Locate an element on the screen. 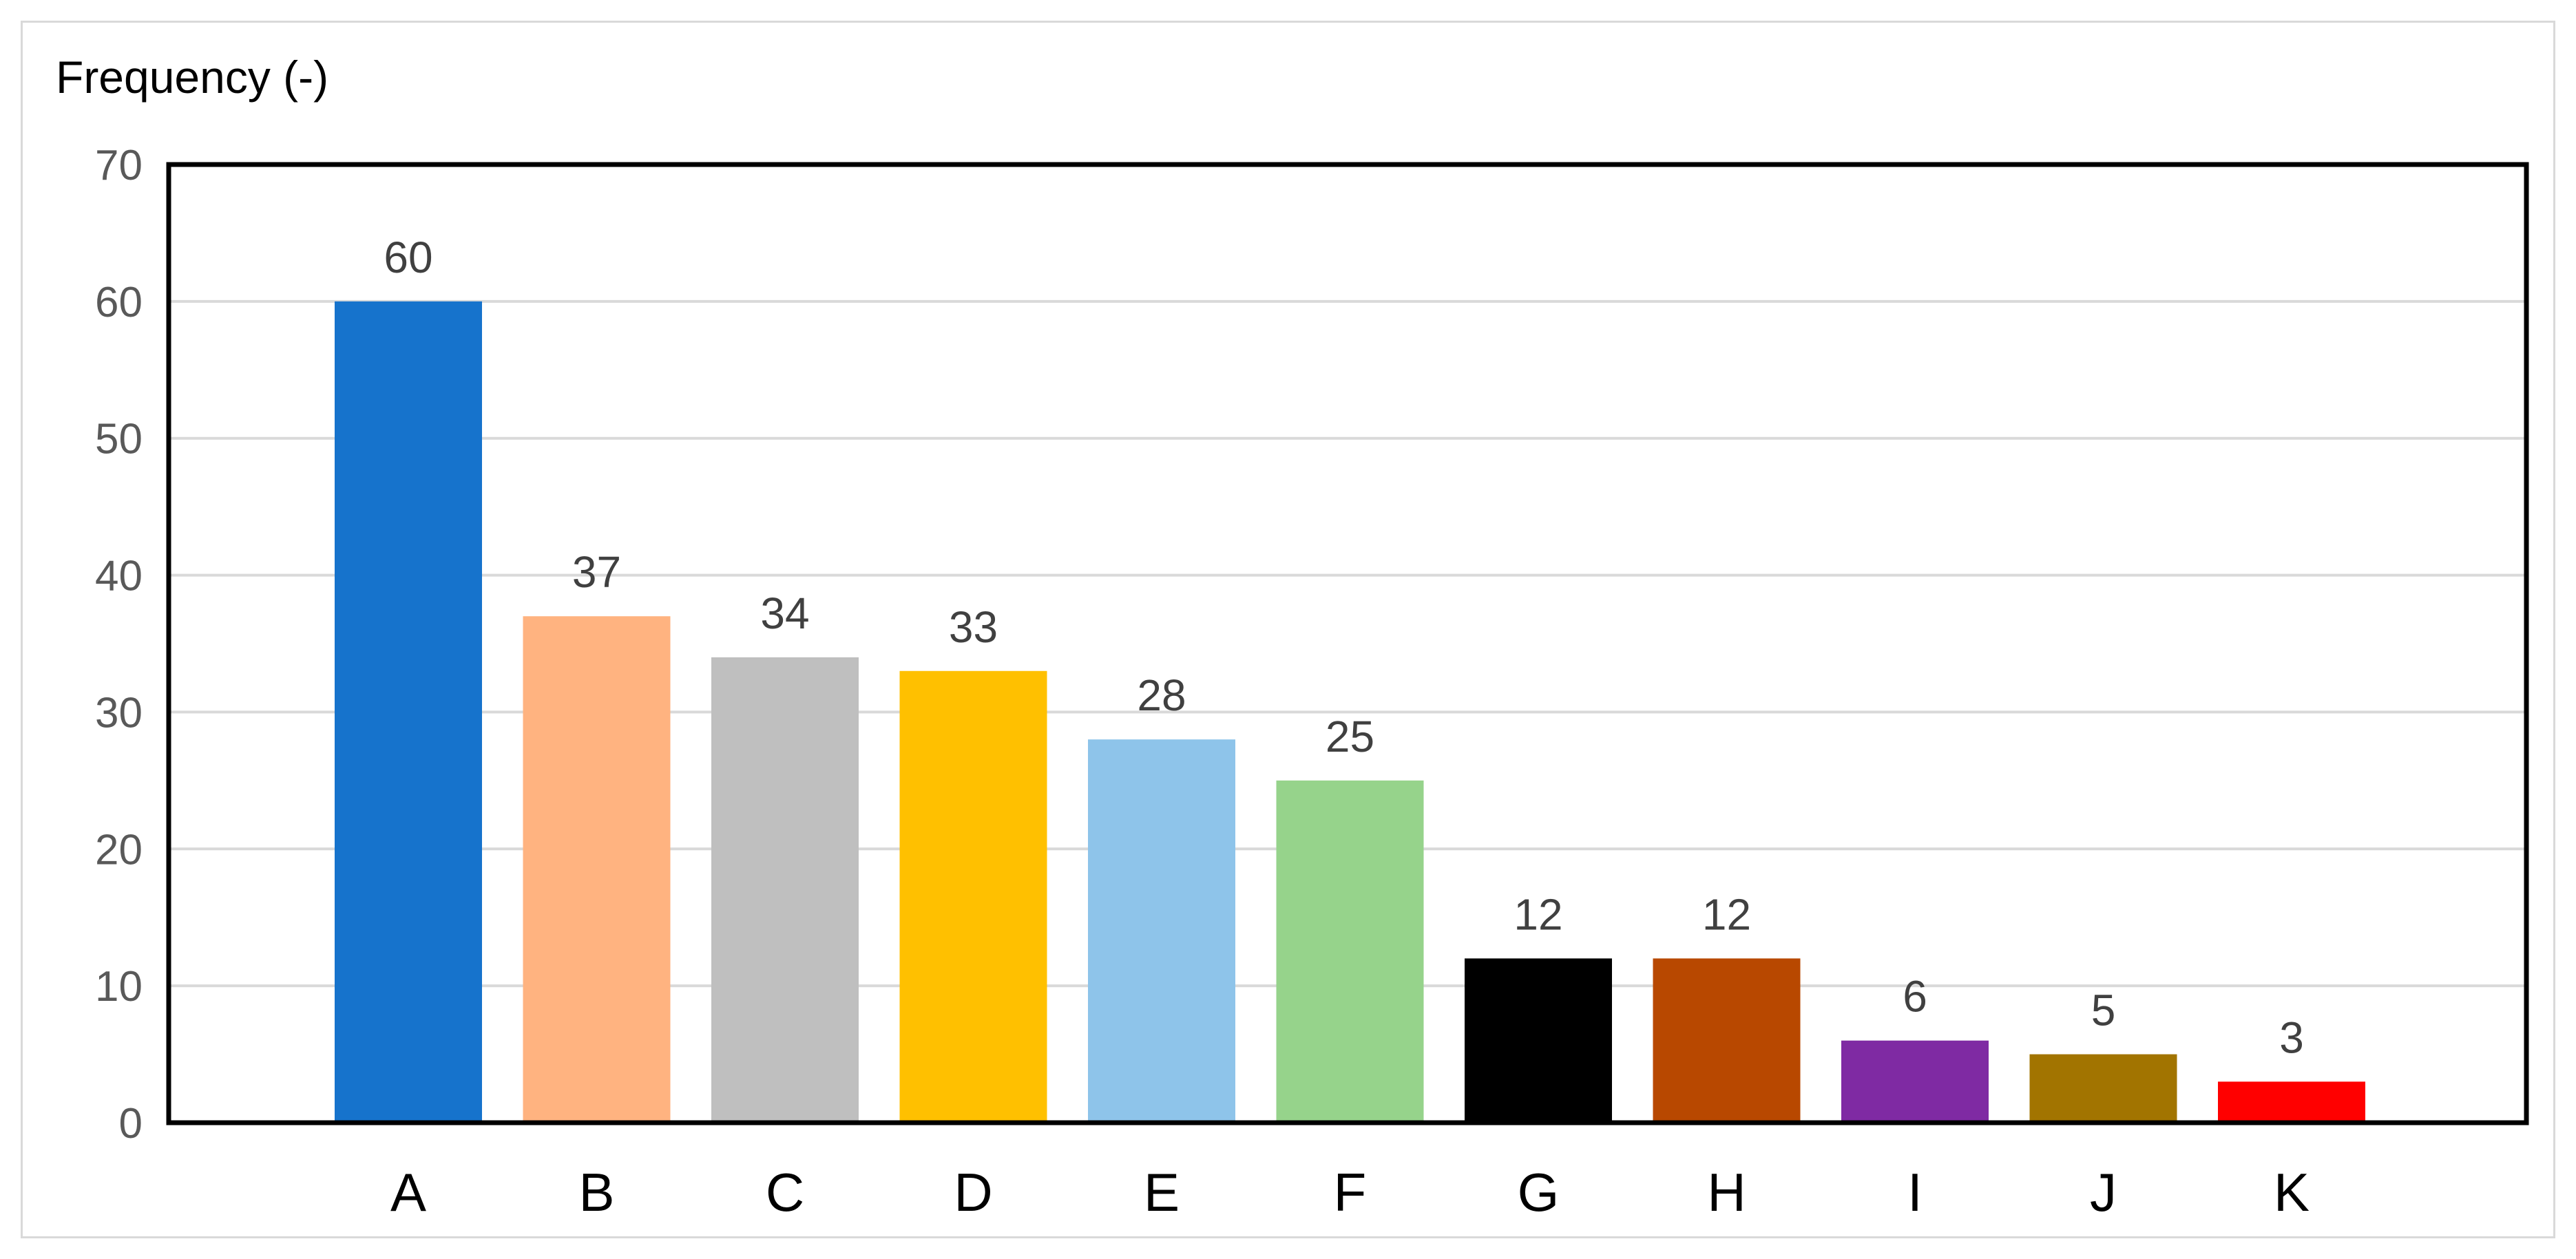  y-tick-label: 70 is located at coordinates (119, 165).